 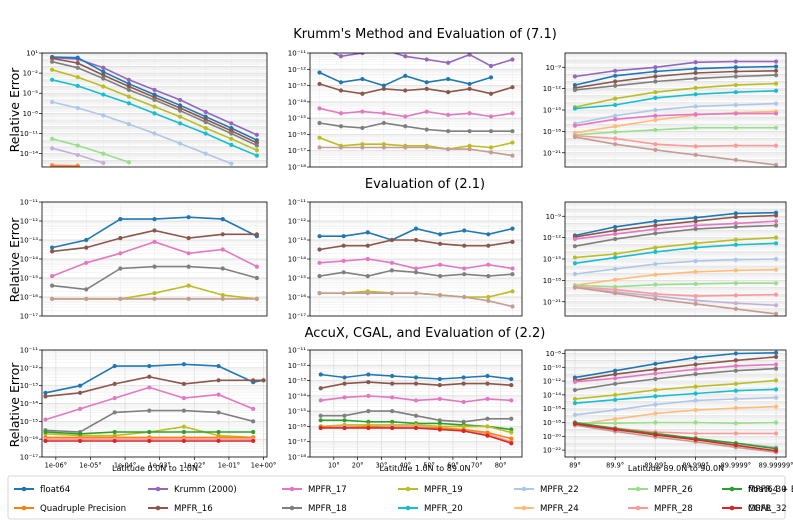 What do you see at coordinates (453, 466) in the screenshot?
I see `x-tick-label: 60°` at bounding box center [453, 466].